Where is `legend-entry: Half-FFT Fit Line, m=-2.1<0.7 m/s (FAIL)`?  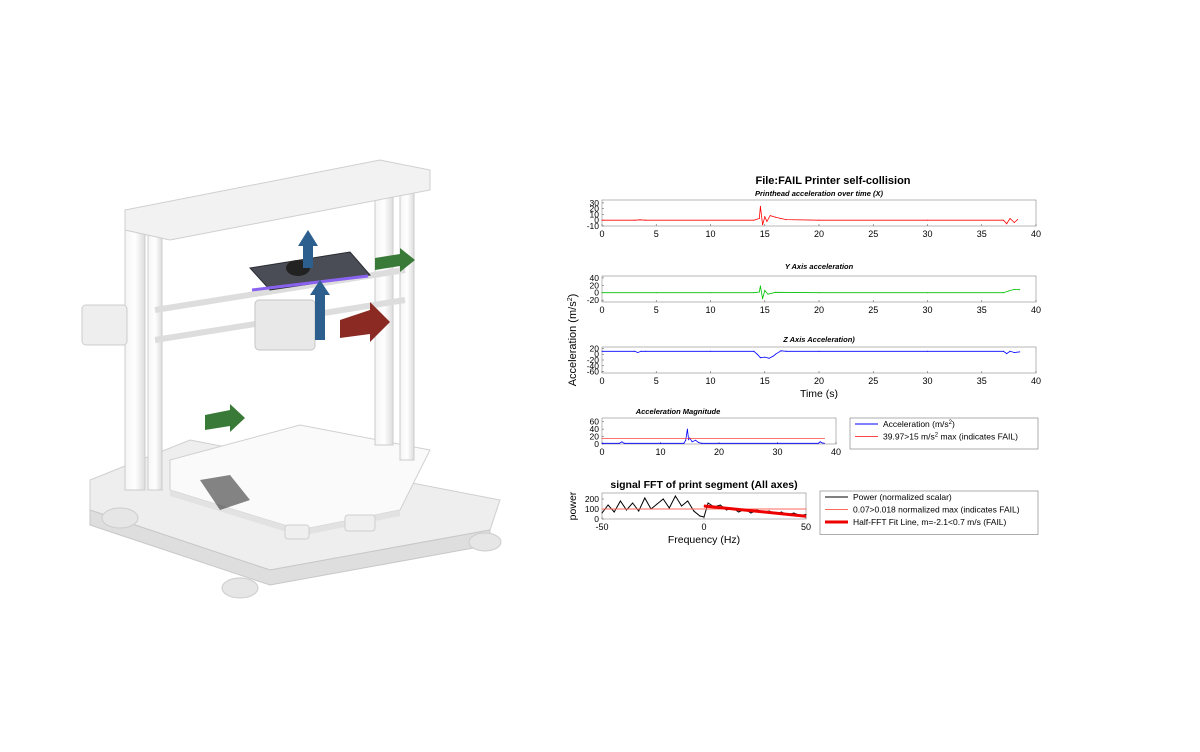 legend-entry: Half-FFT Fit Line, m=-2.1<0.7 m/s (FAIL) is located at coordinates (930, 522).